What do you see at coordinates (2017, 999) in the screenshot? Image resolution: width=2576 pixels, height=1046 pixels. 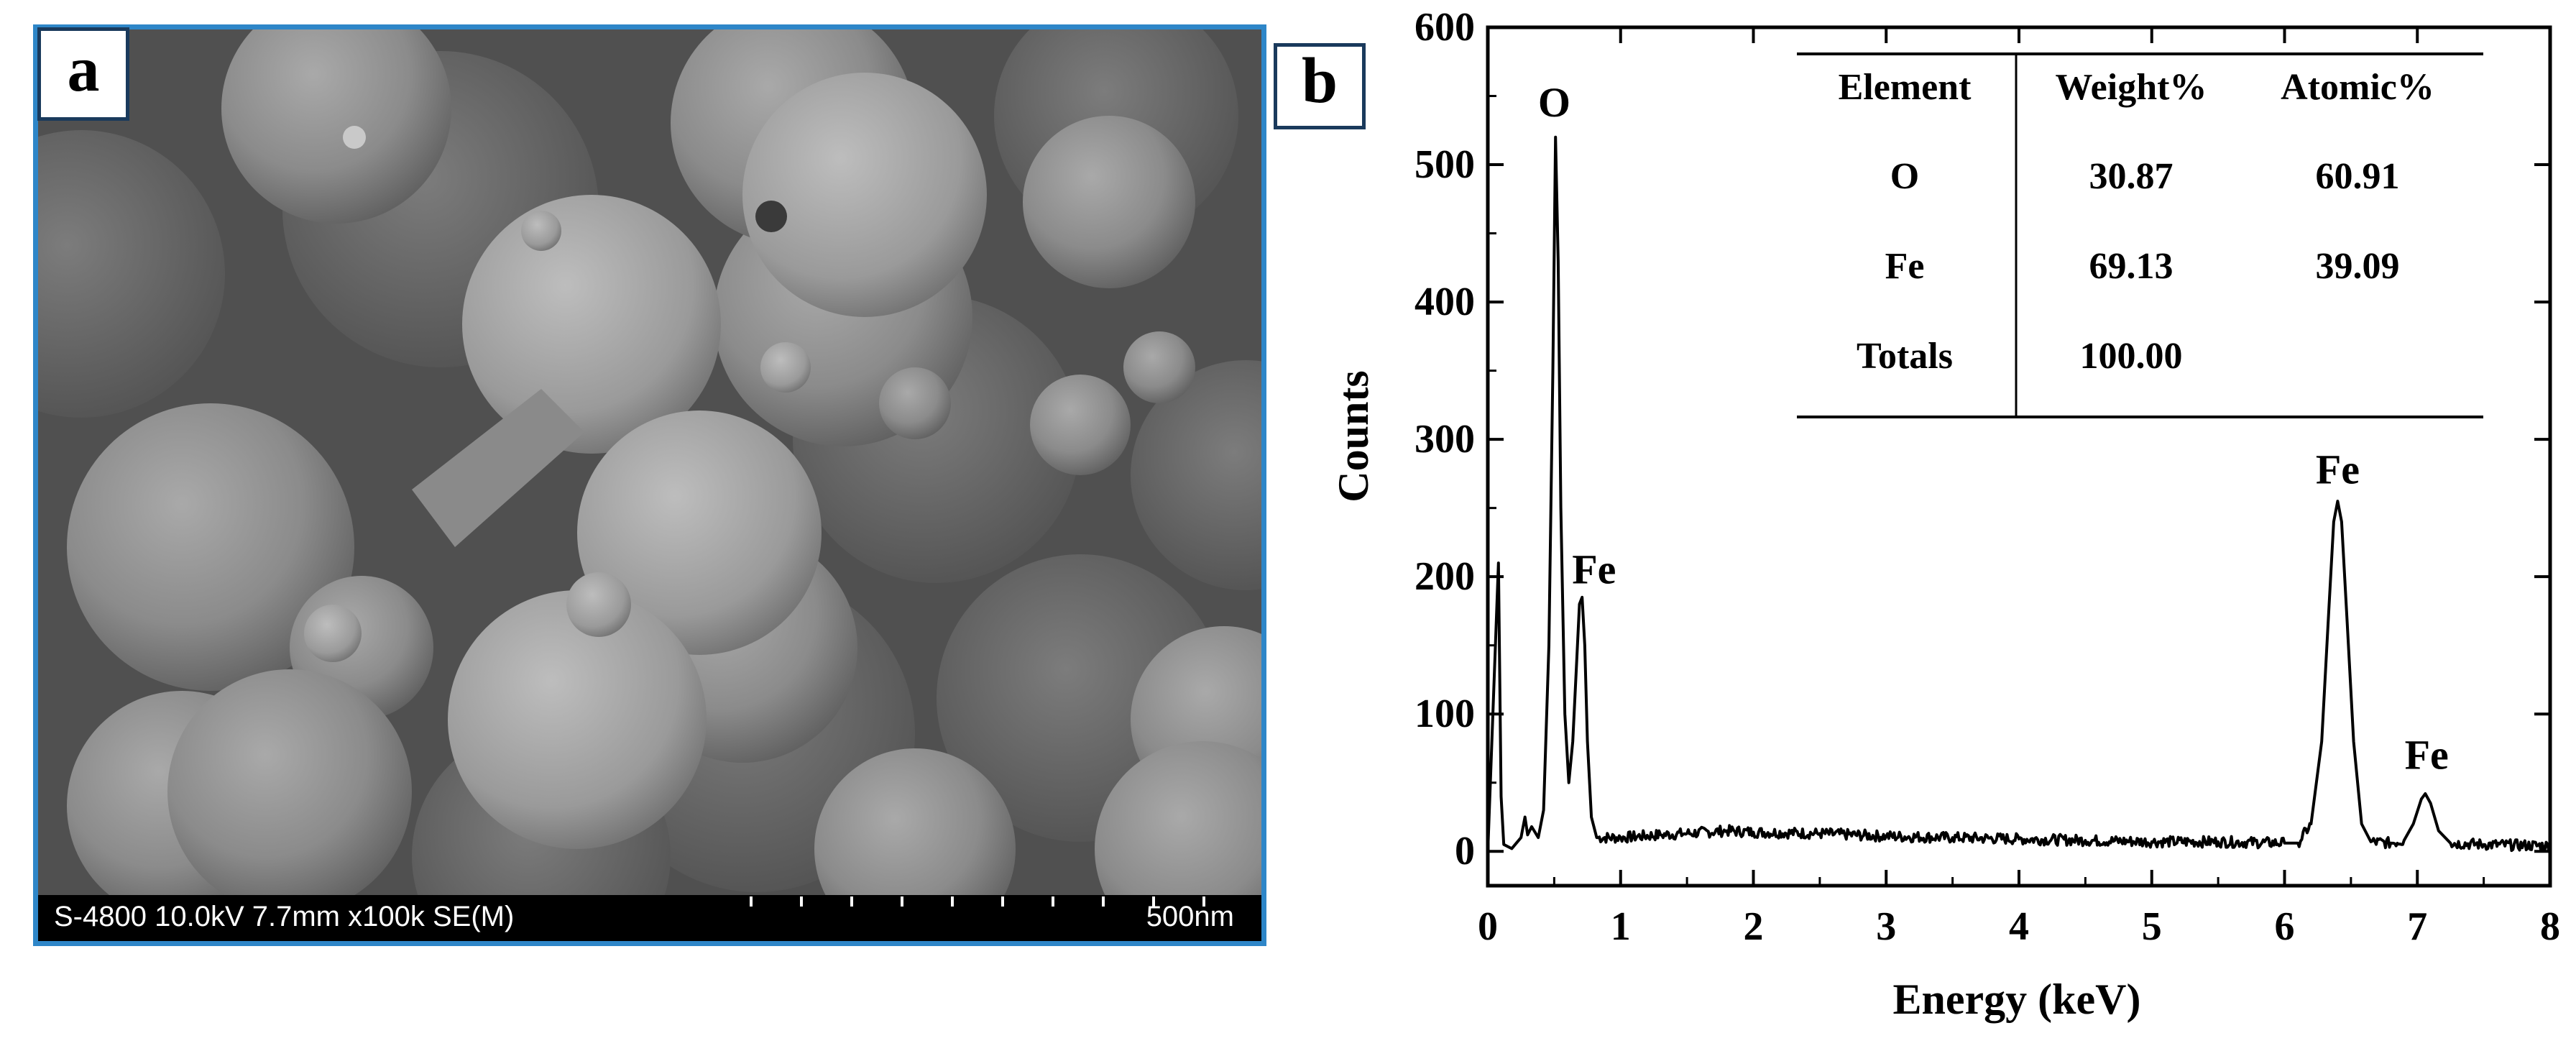 I see `x-axis-title: Energy (keV)` at bounding box center [2017, 999].